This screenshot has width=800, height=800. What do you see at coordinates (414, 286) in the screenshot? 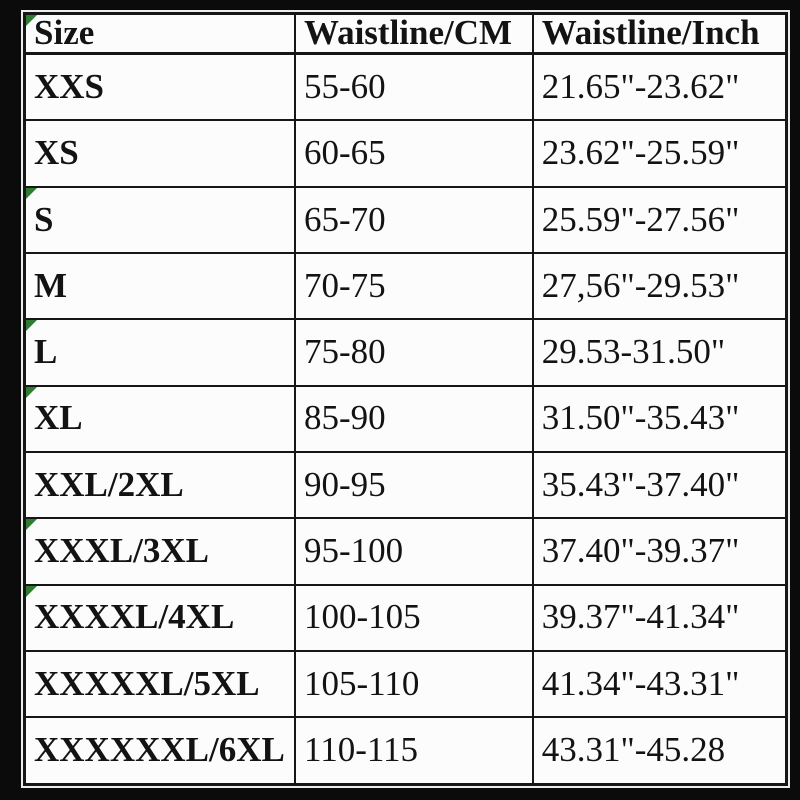
I see `cm-cell: 70-75` at bounding box center [414, 286].